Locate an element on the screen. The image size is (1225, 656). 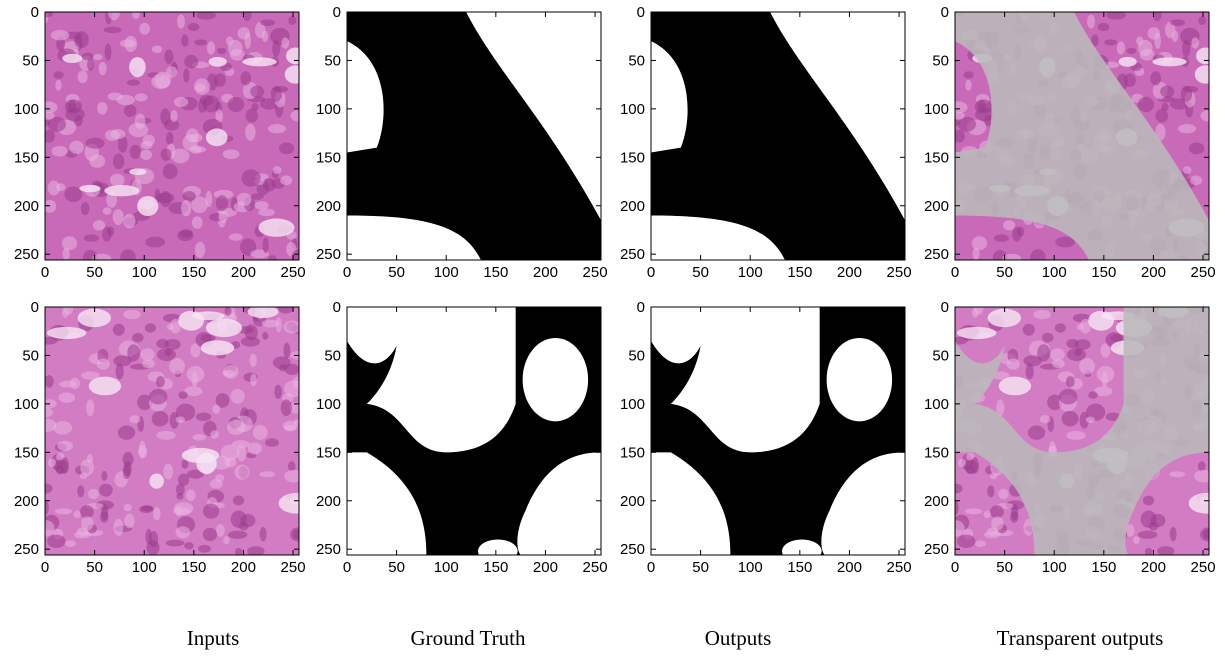
x-tick-label: 250 is located at coordinates (899, 272).